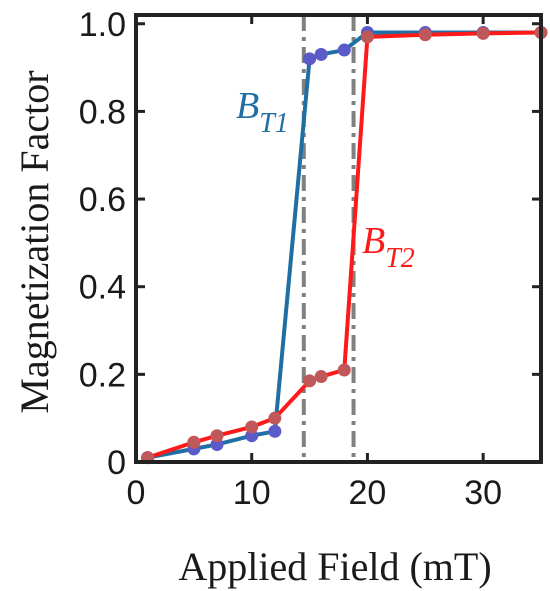 The height and width of the screenshot is (591, 550). Describe the element at coordinates (368, 493) in the screenshot. I see `x-tick-label: 20` at that location.